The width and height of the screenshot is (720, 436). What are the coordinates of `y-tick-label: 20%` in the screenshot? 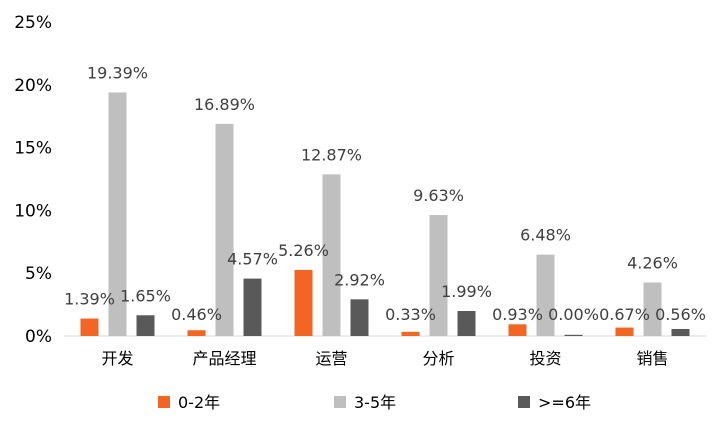 It's located at (33, 86).